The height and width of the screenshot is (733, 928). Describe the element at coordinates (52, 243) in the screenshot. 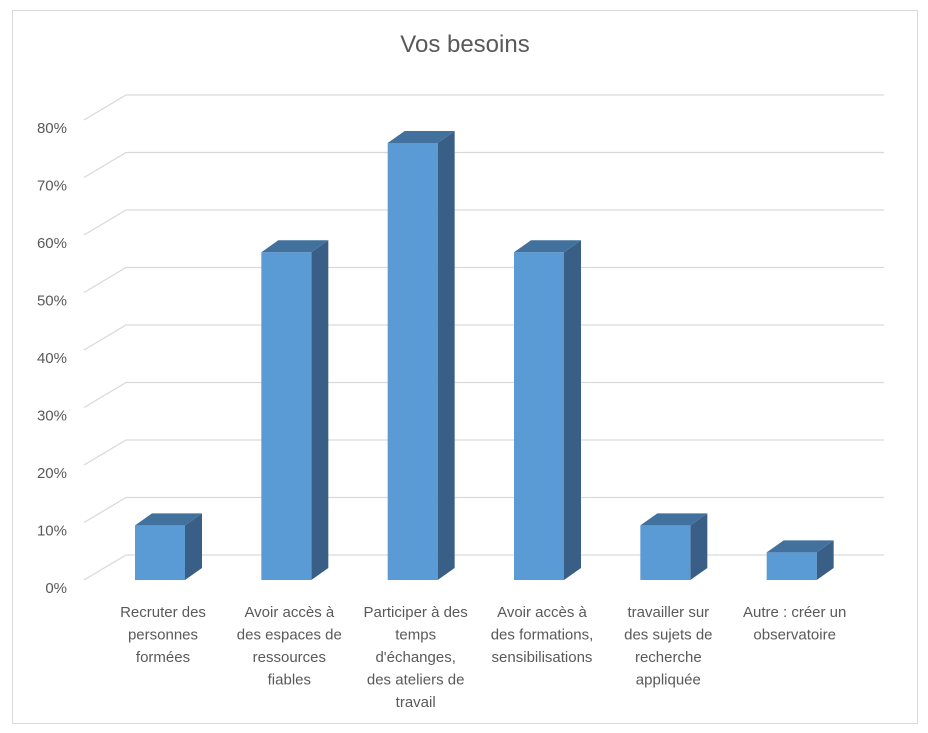

I see `y-tick-label: 60%` at that location.